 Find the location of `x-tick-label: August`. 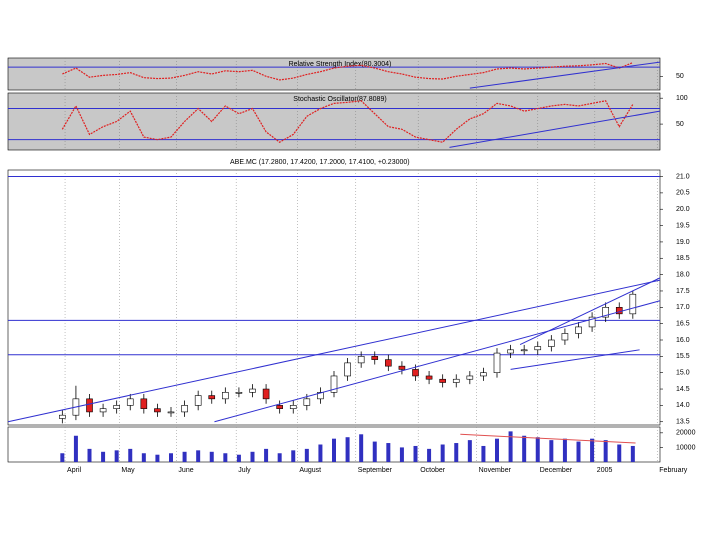

x-tick-label: August is located at coordinates (310, 470).